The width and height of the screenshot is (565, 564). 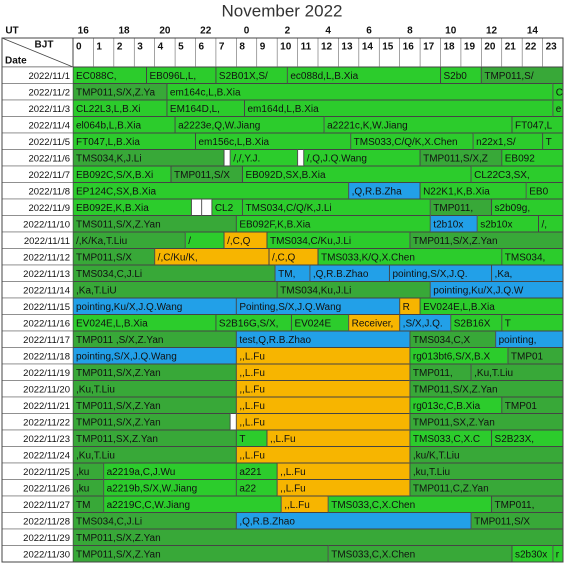 What do you see at coordinates (192, 504) in the screenshot?
I see `block-cell: a2219C,C,W.Jiang` at bounding box center [192, 504].